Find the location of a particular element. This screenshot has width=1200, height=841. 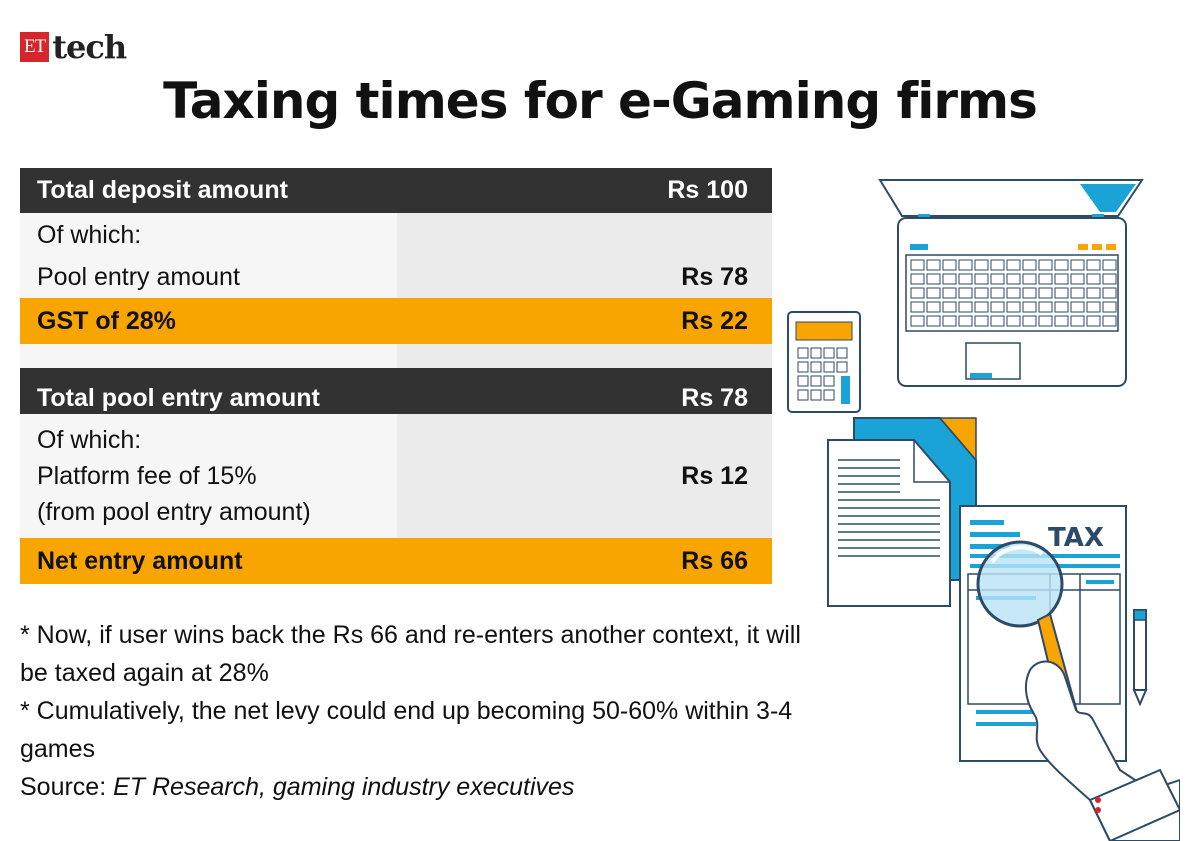

pool-header-value: Rs 78 is located at coordinates (714, 397).